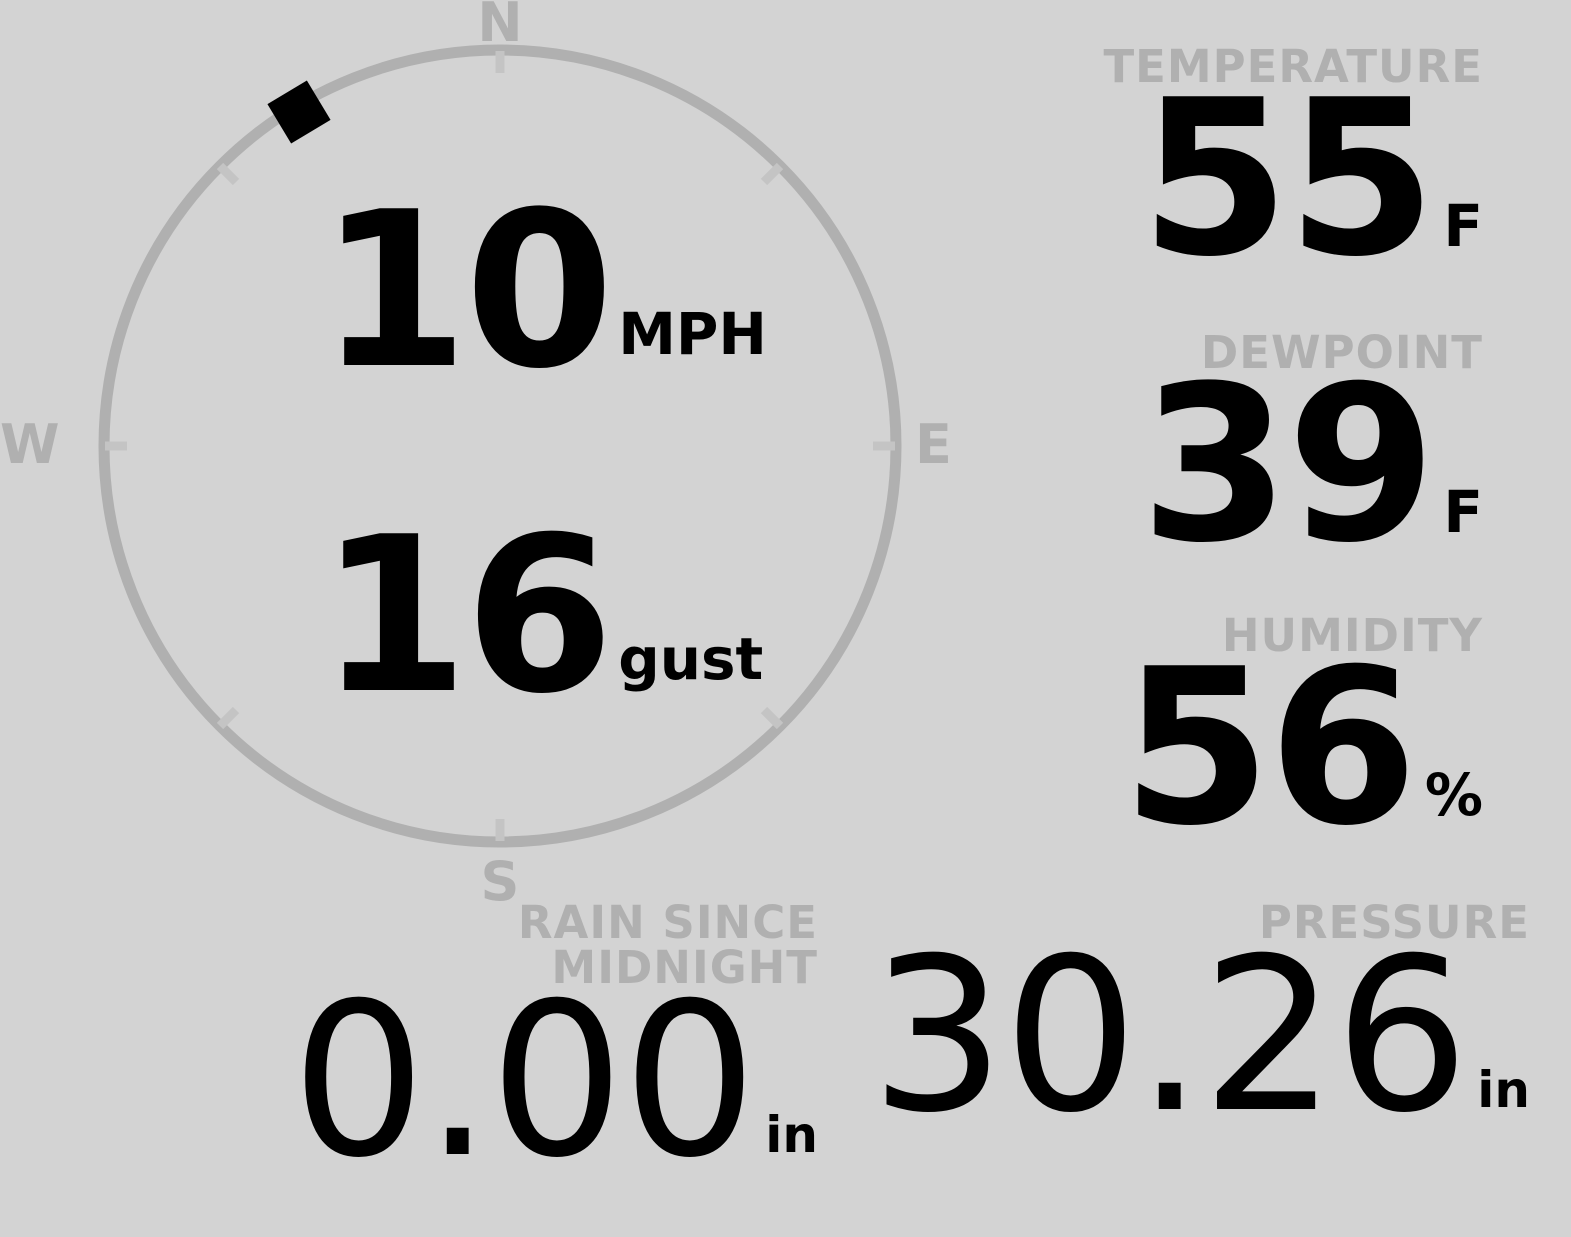 The width and height of the screenshot is (1571, 1237). I want to click on metric-pressure-value-row: 30.26 in, so click(1200, 1035).